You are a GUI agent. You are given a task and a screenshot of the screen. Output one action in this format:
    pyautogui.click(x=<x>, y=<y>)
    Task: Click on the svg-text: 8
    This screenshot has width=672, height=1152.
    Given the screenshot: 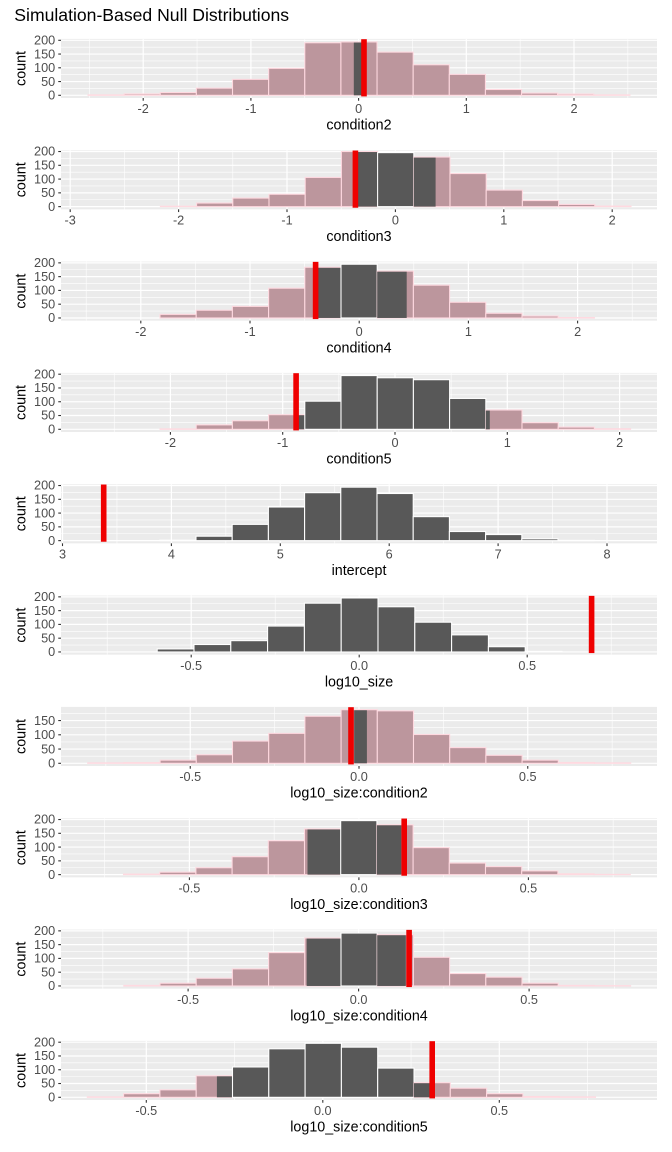 What is the action you would take?
    pyautogui.click(x=606, y=555)
    